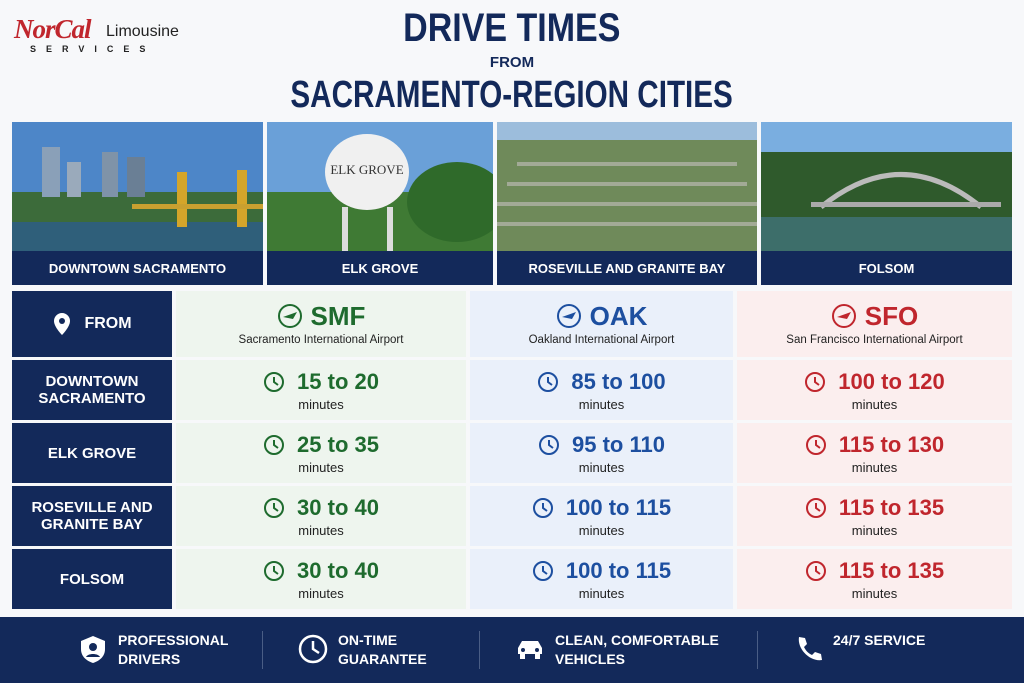  Describe the element at coordinates (366, 169) in the screenshot. I see `svg-text: ELK GROVE` at that location.